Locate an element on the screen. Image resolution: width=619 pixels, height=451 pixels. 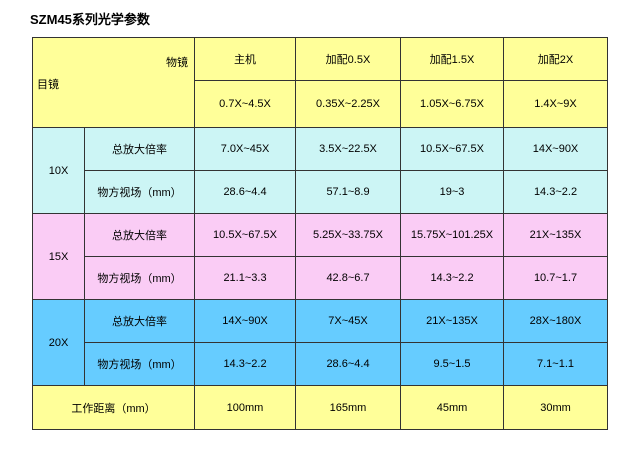
cell-10x-fieldofview-1: 57.1~8.9 is located at coordinates (348, 192).